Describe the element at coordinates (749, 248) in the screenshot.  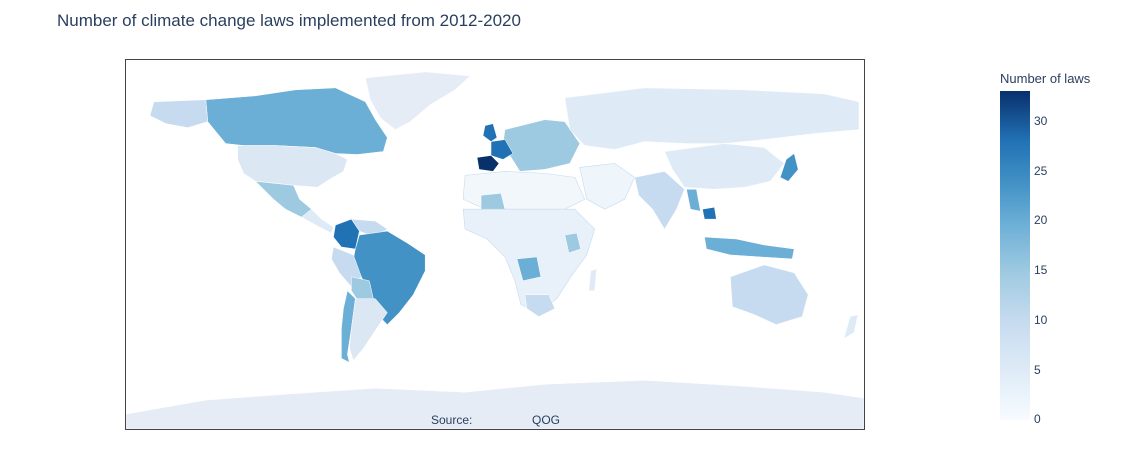
I see `region-indonesia` at that location.